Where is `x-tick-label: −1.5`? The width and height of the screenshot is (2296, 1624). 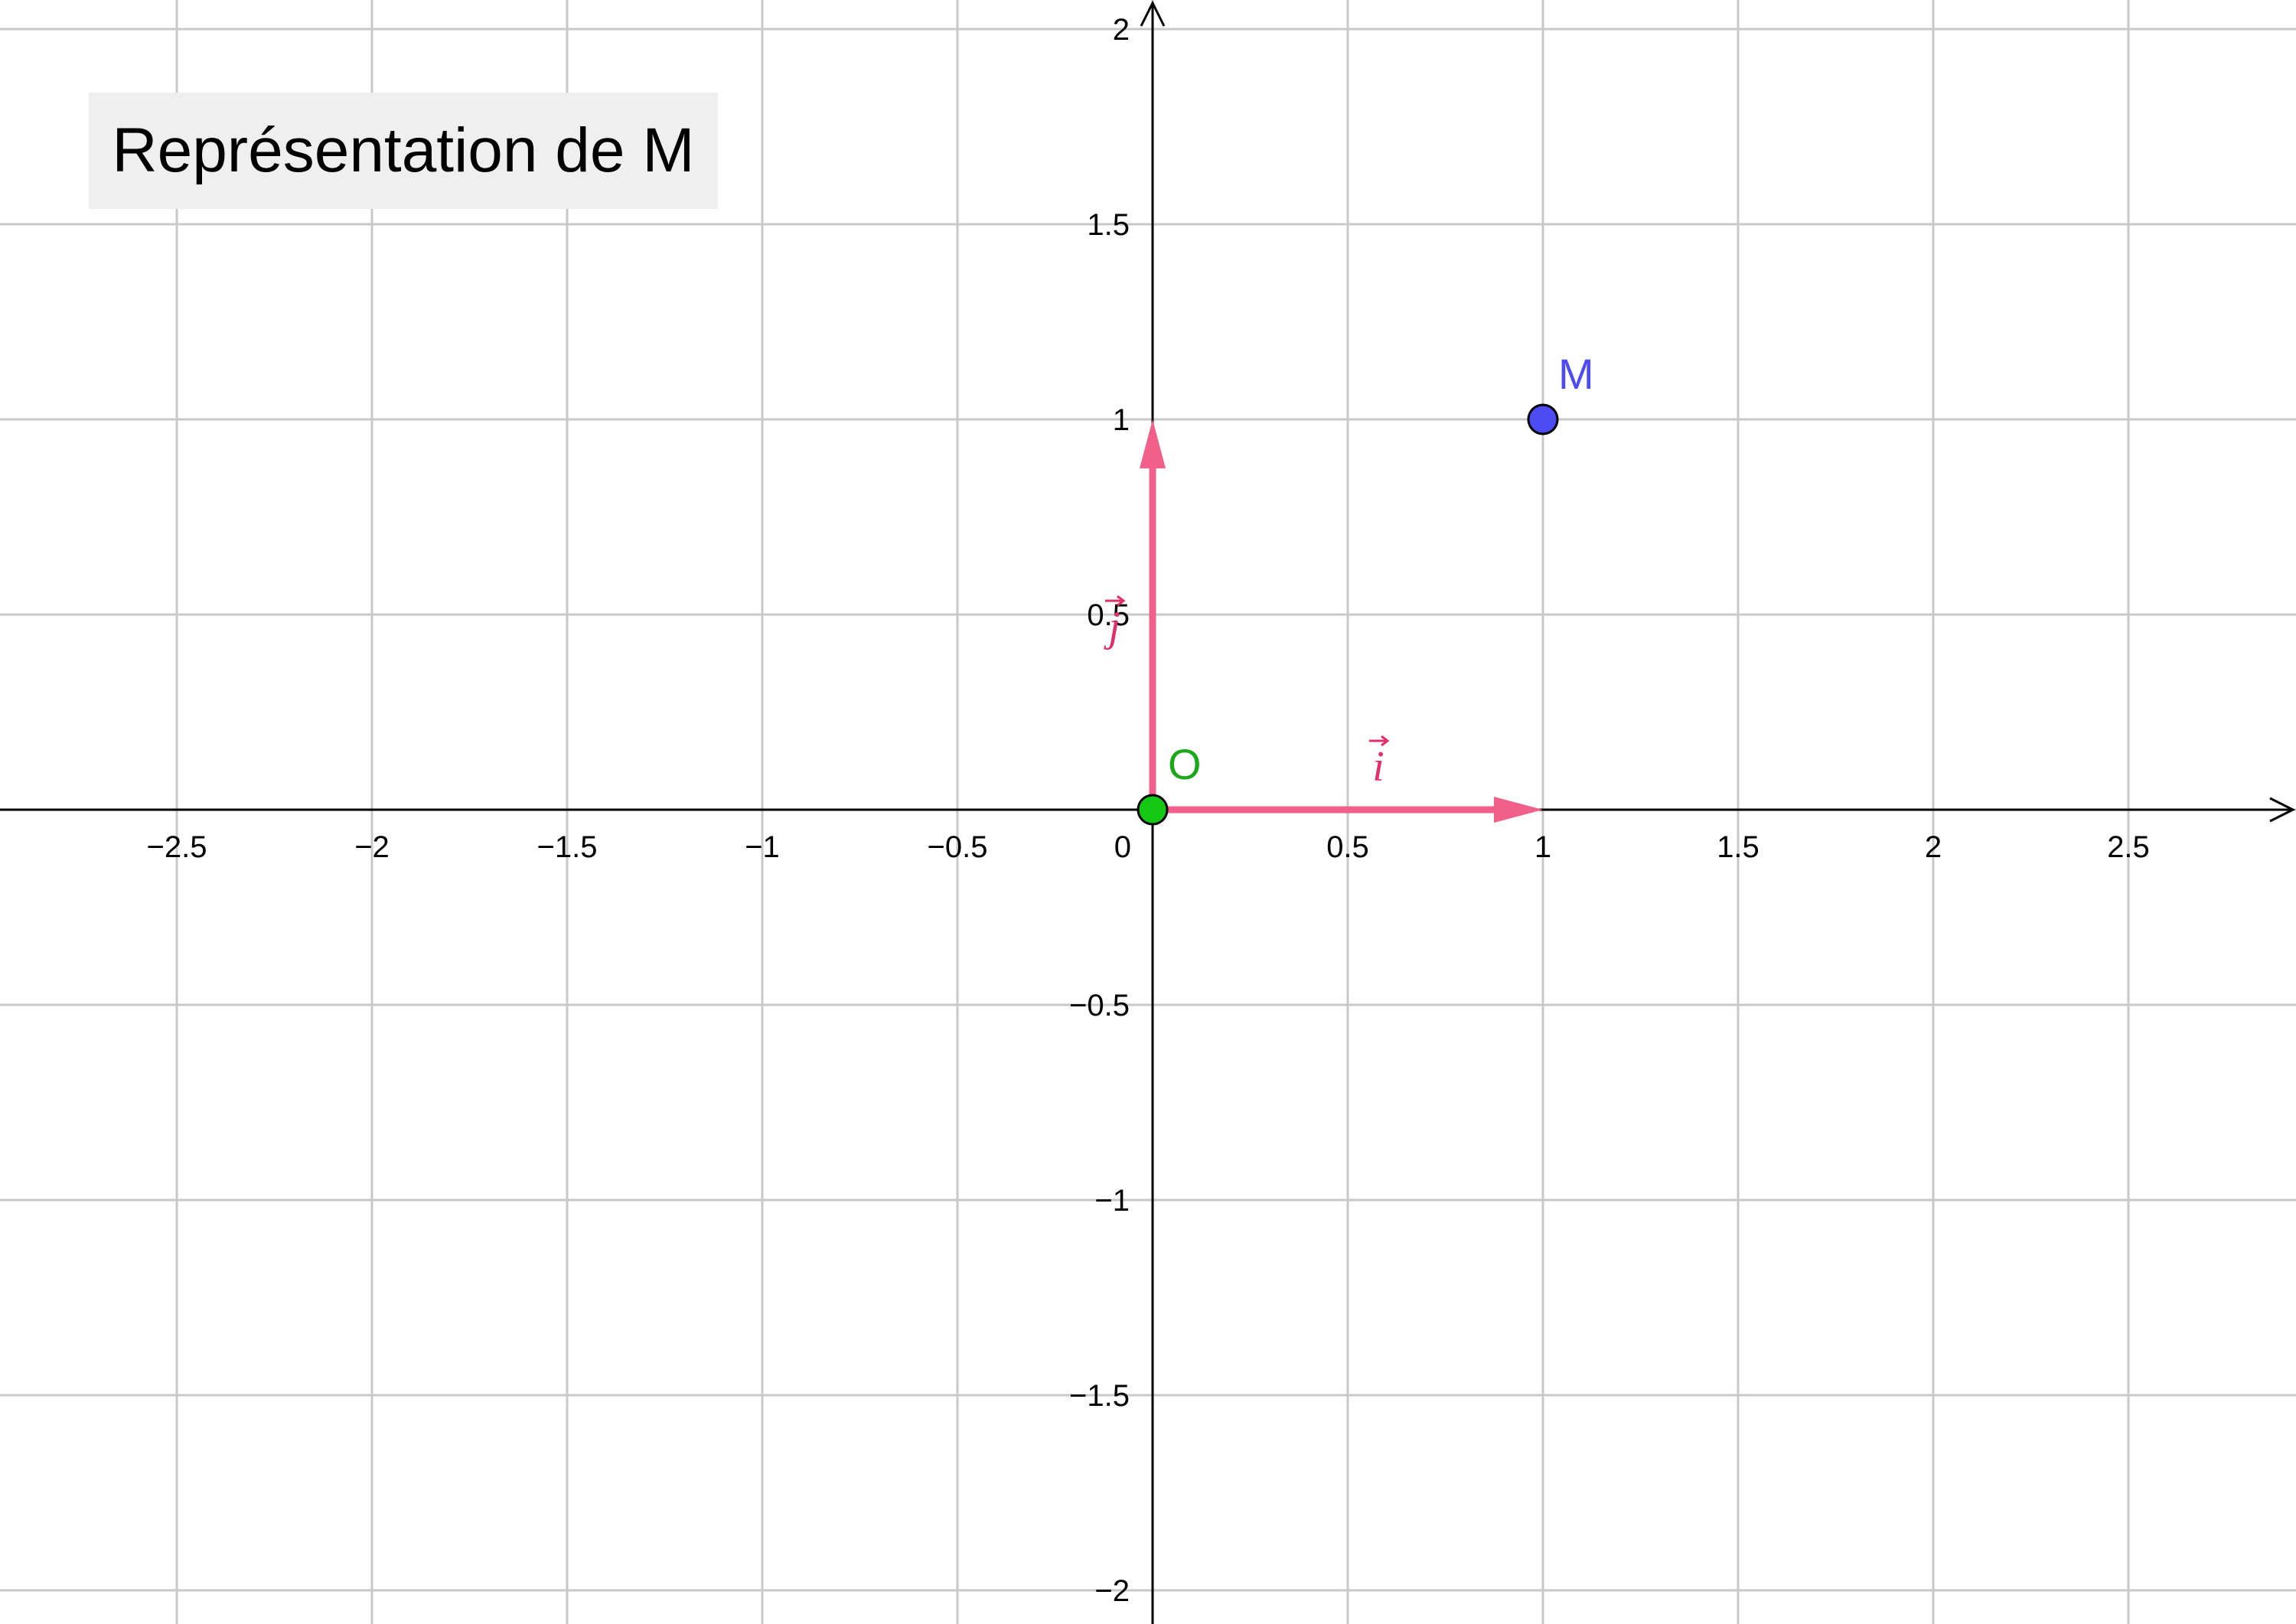
x-tick-label: −1.5 is located at coordinates (567, 847).